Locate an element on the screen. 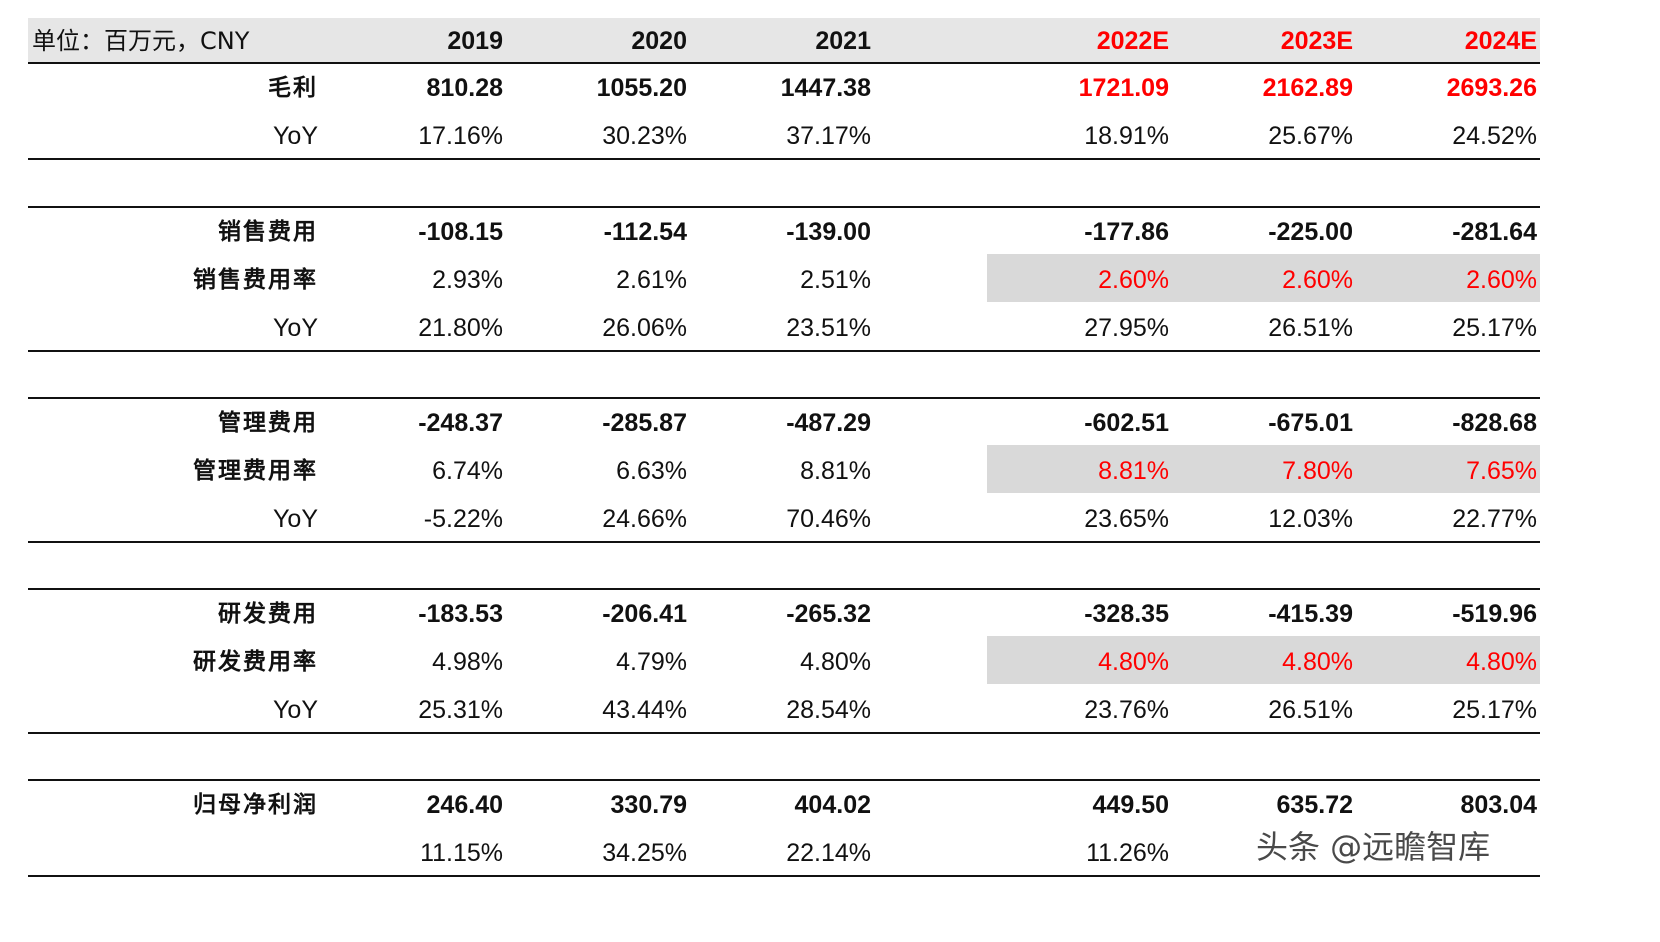  table-header is located at coordinates (784, 41).